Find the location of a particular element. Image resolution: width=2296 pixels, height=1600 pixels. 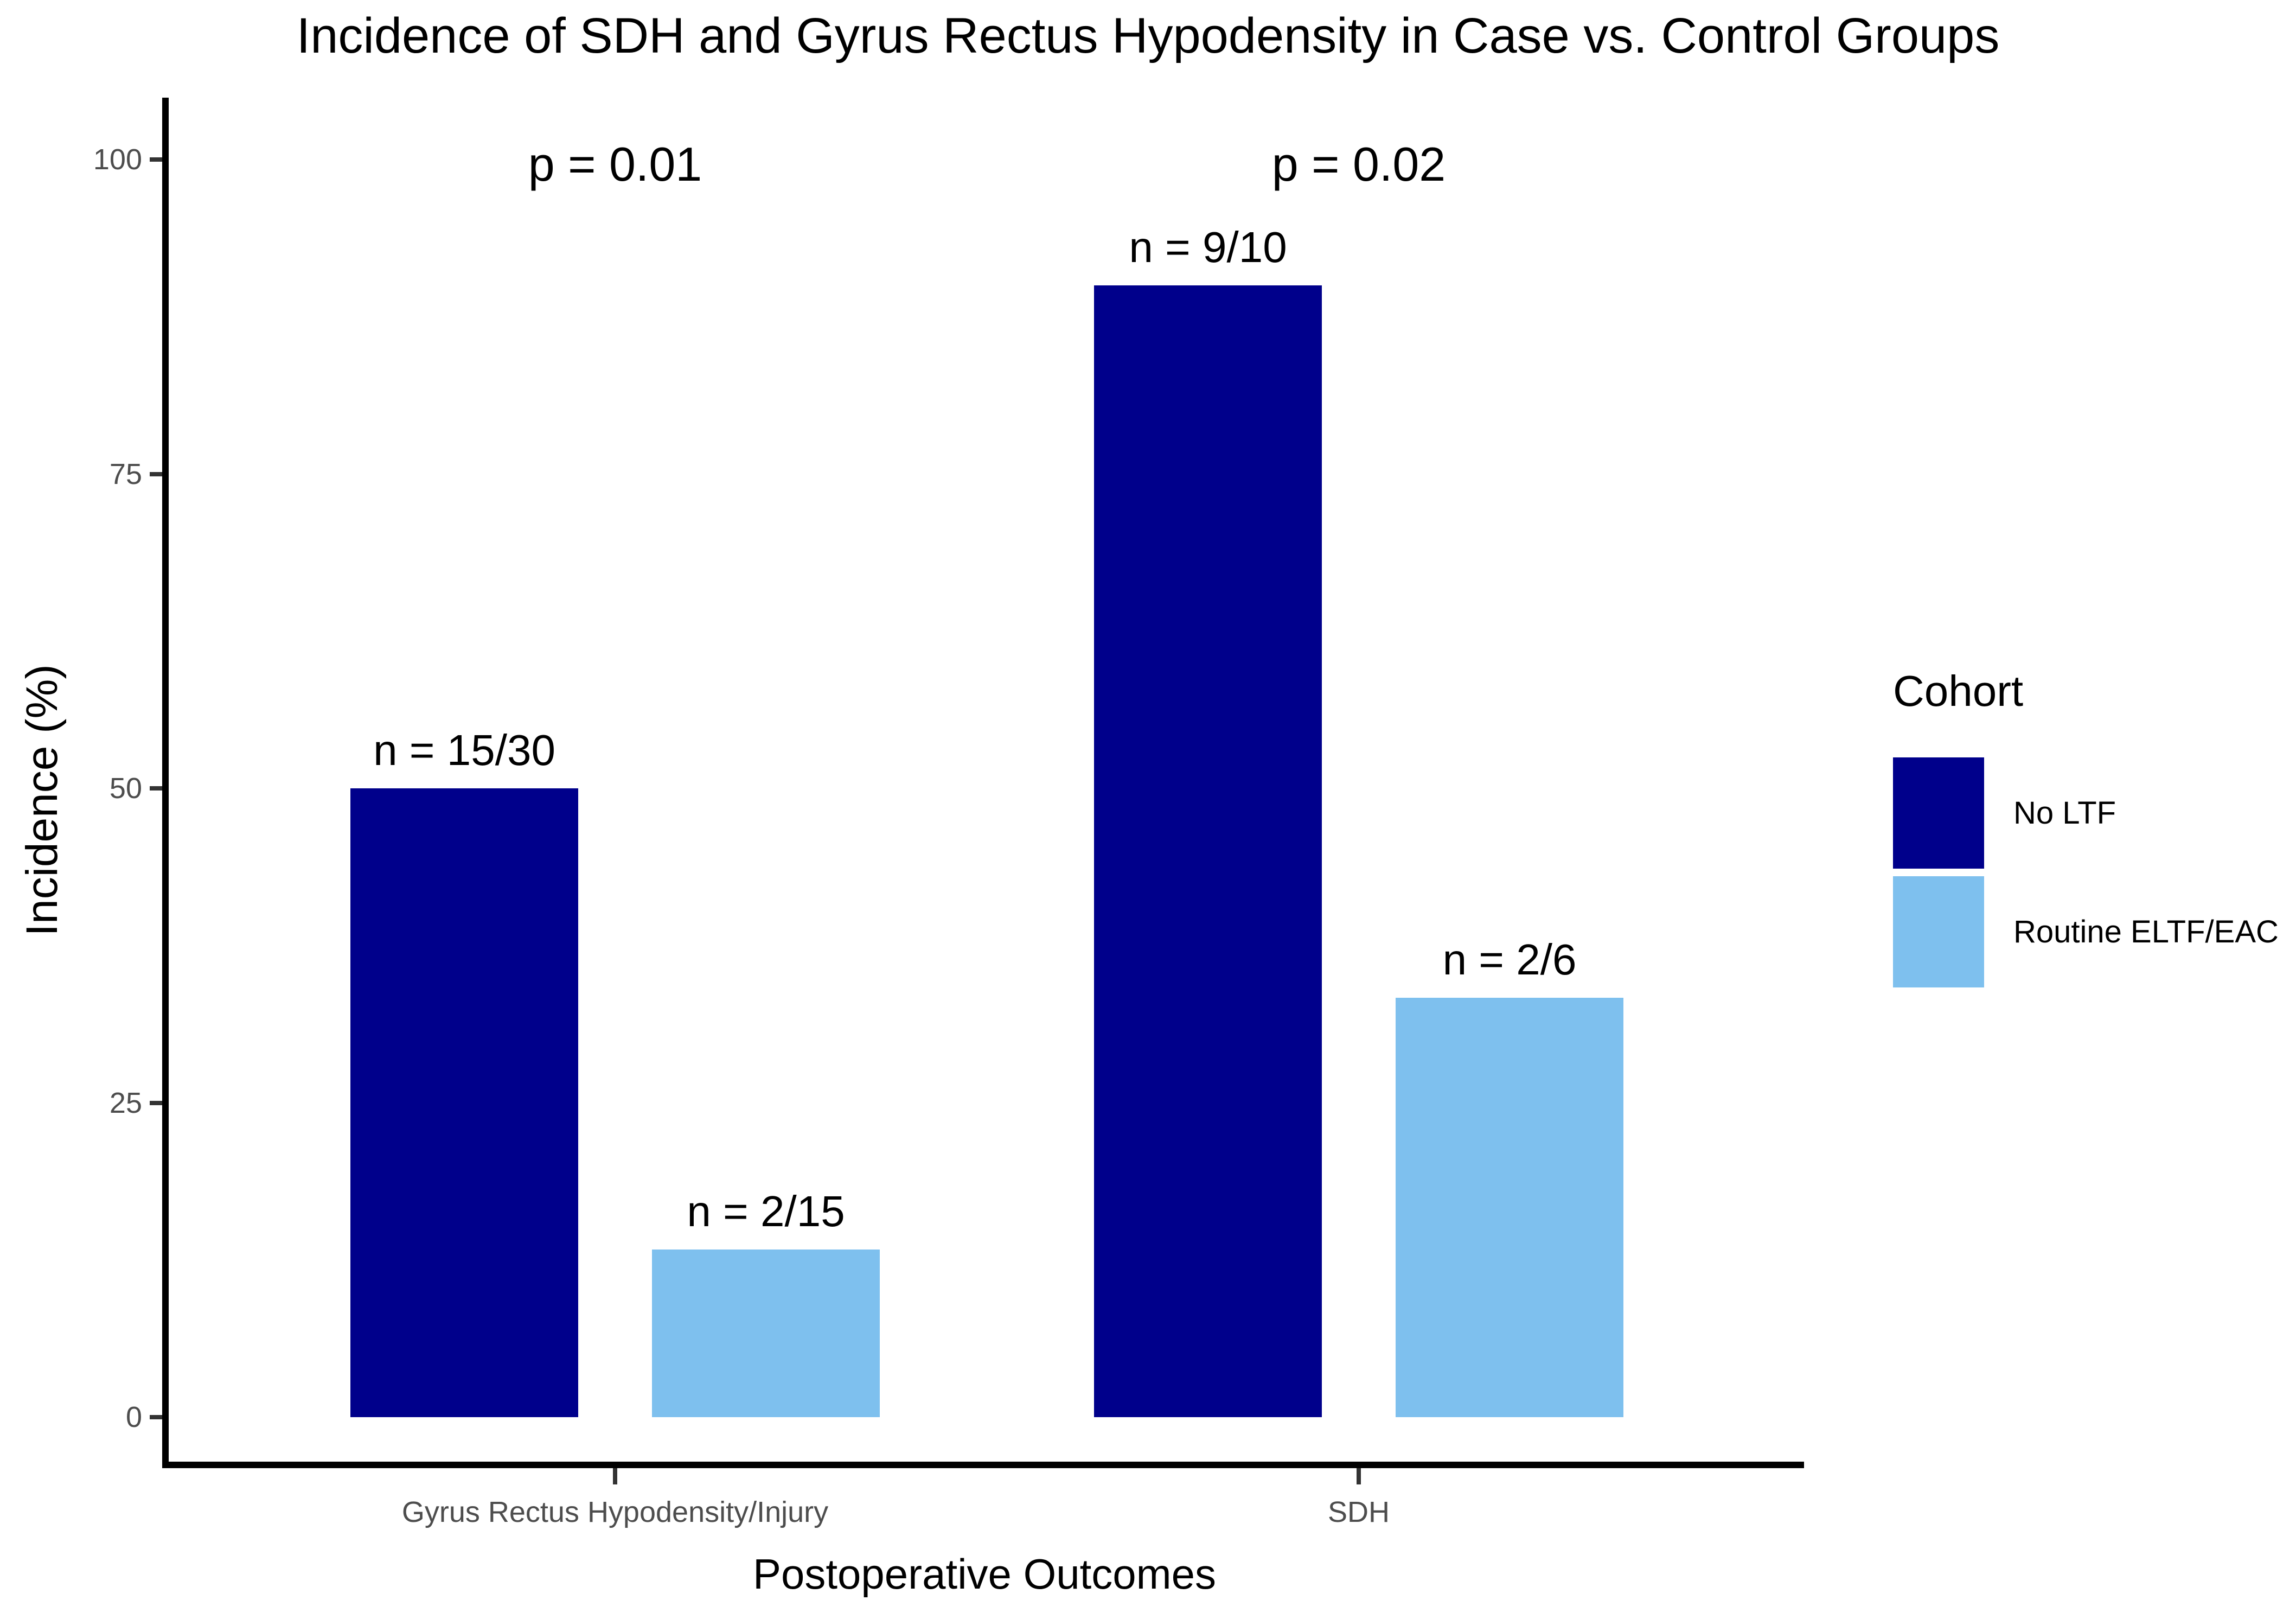

x-tick-label: SDH is located at coordinates (1358, 1512).